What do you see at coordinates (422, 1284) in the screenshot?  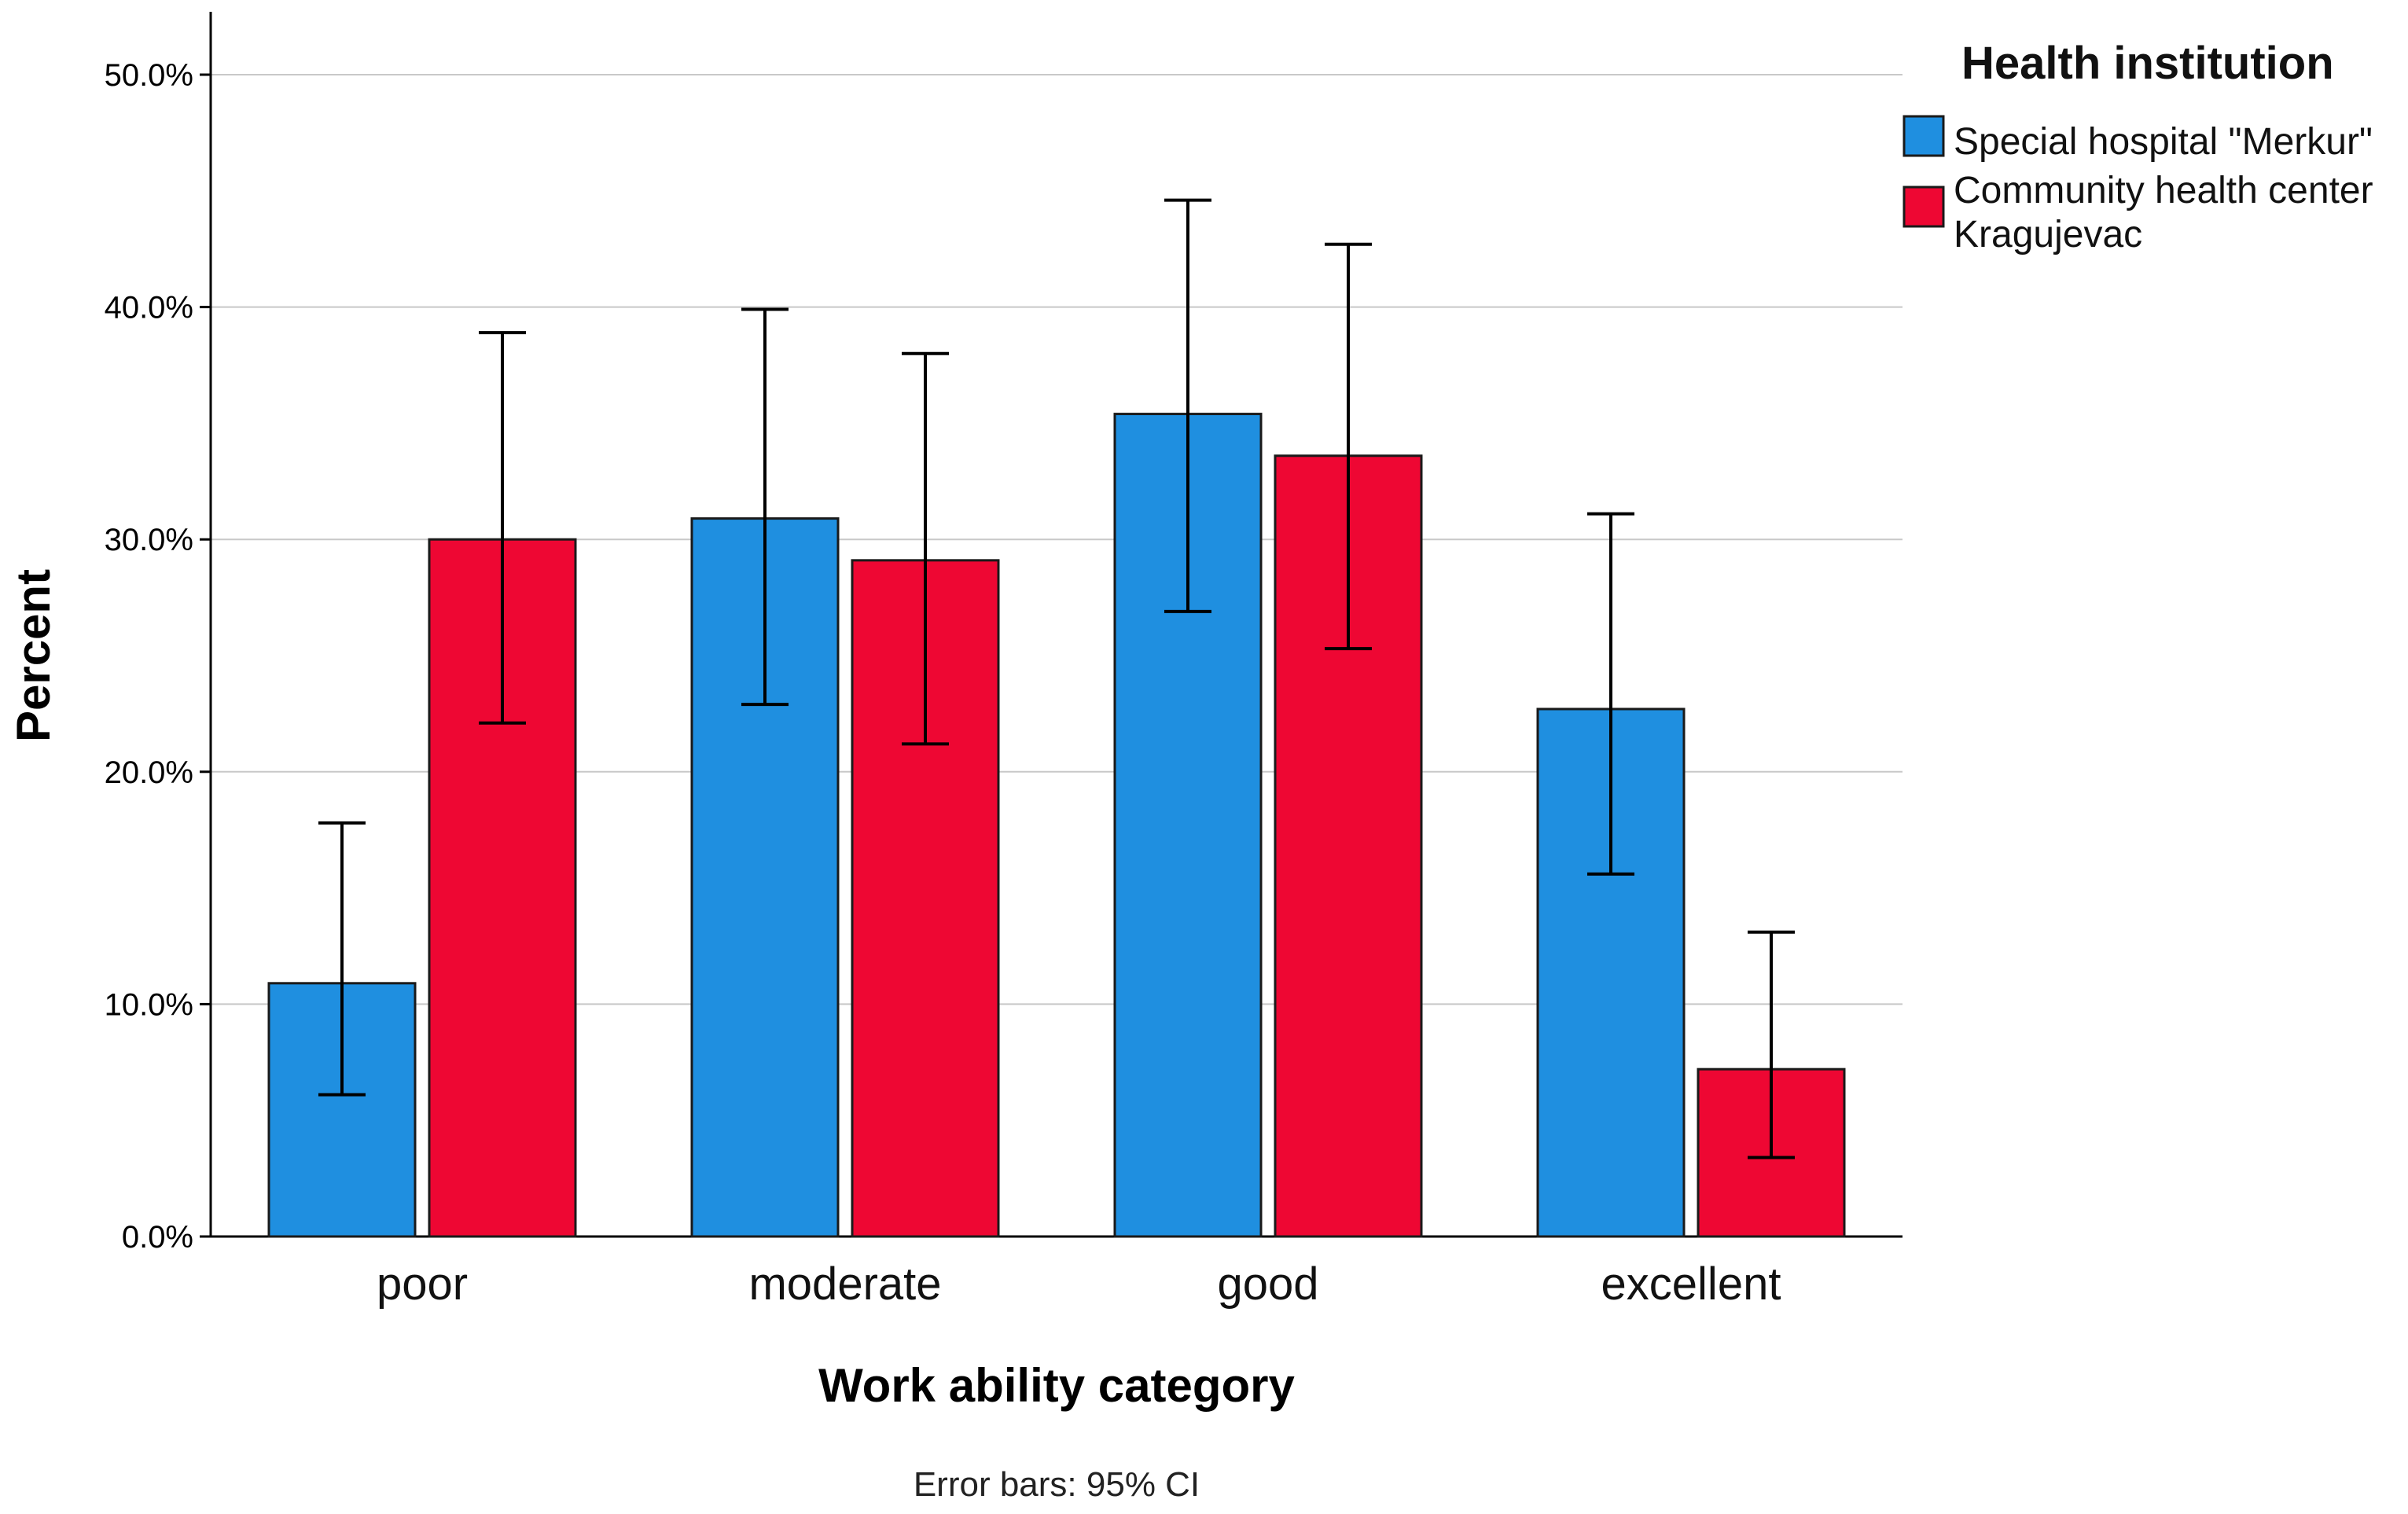 I see `x-tick-label: poor` at bounding box center [422, 1284].